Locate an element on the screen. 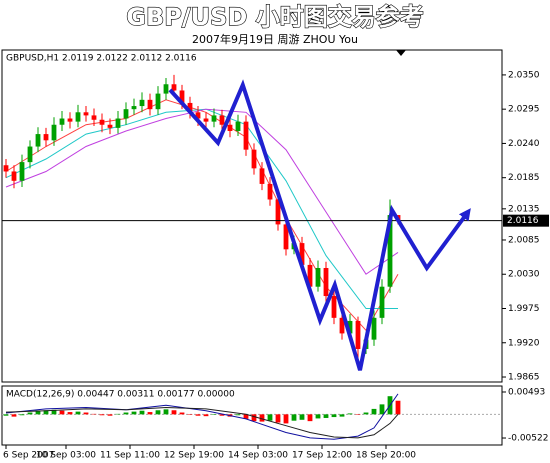  x-tick-label: 11 Sep 11:00 is located at coordinates (130, 456).